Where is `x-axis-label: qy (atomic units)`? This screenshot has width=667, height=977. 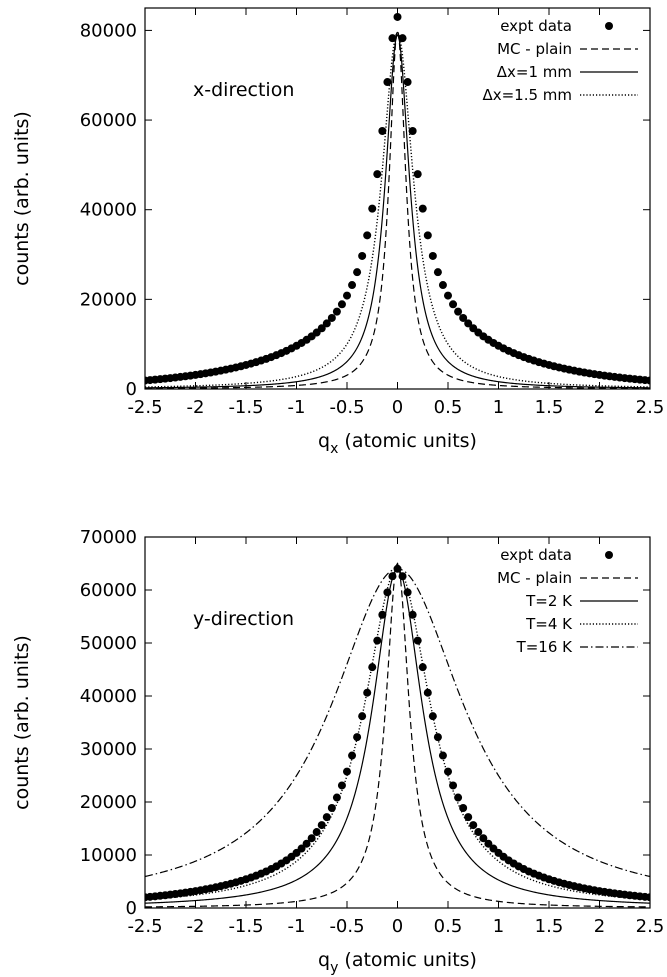 x-axis-label: qy (atomic units) is located at coordinates (397, 962).